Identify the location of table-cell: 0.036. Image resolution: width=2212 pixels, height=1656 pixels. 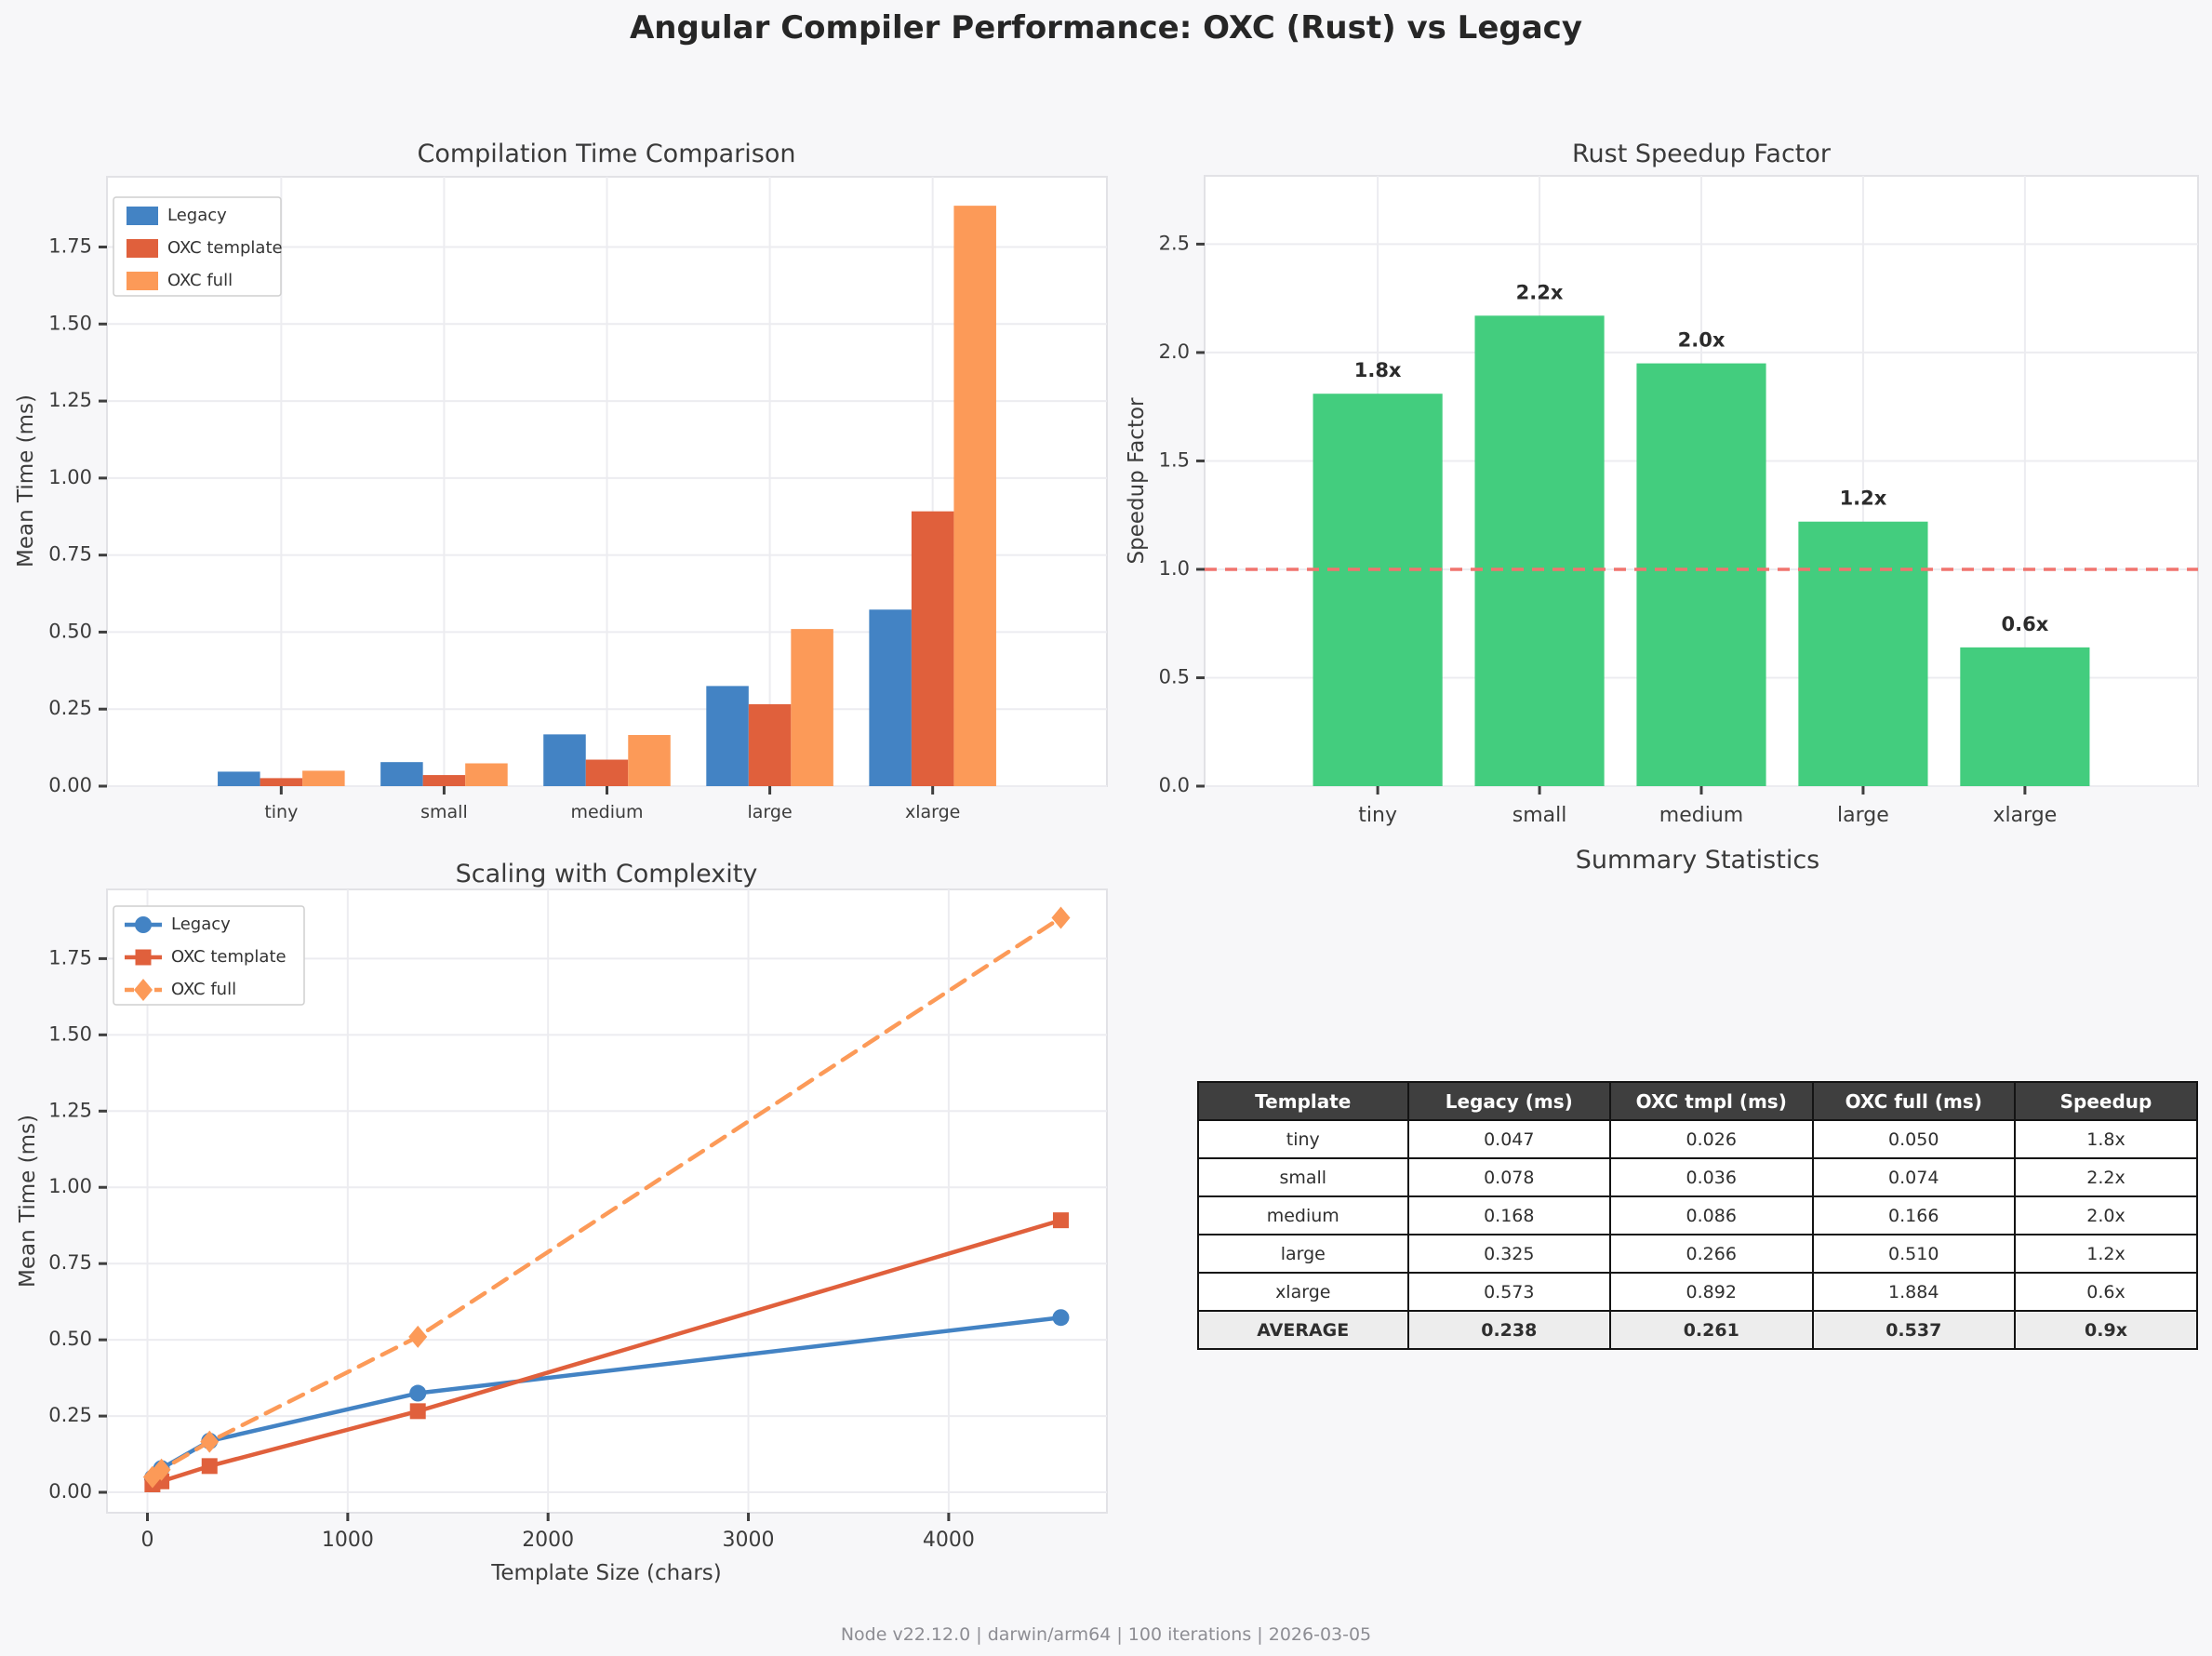
(1711, 1177).